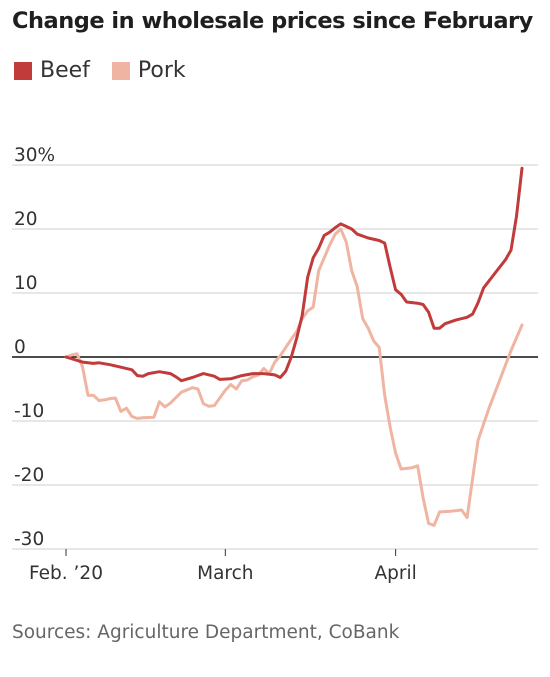  I want to click on y-tick-label: -20, so click(29, 475).